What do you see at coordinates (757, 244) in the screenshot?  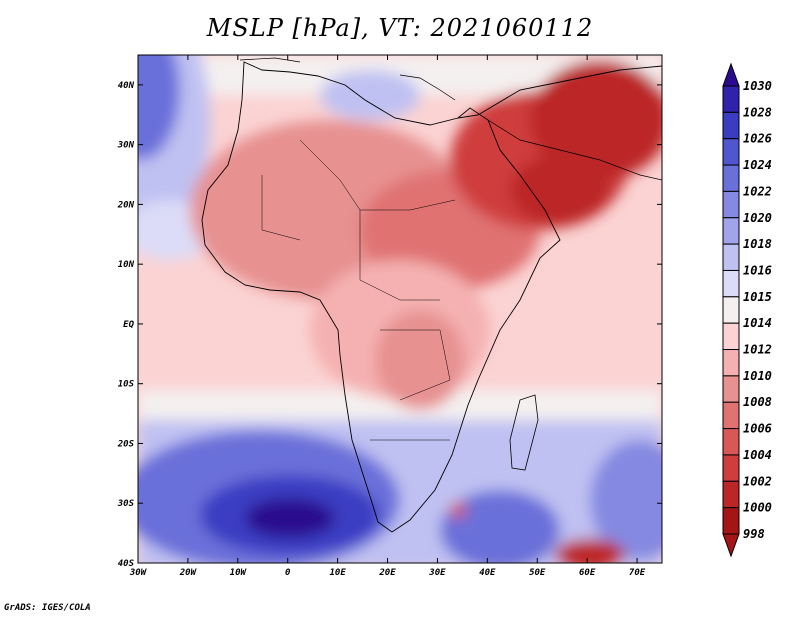 I see `colorbar-label: 1018` at bounding box center [757, 244].